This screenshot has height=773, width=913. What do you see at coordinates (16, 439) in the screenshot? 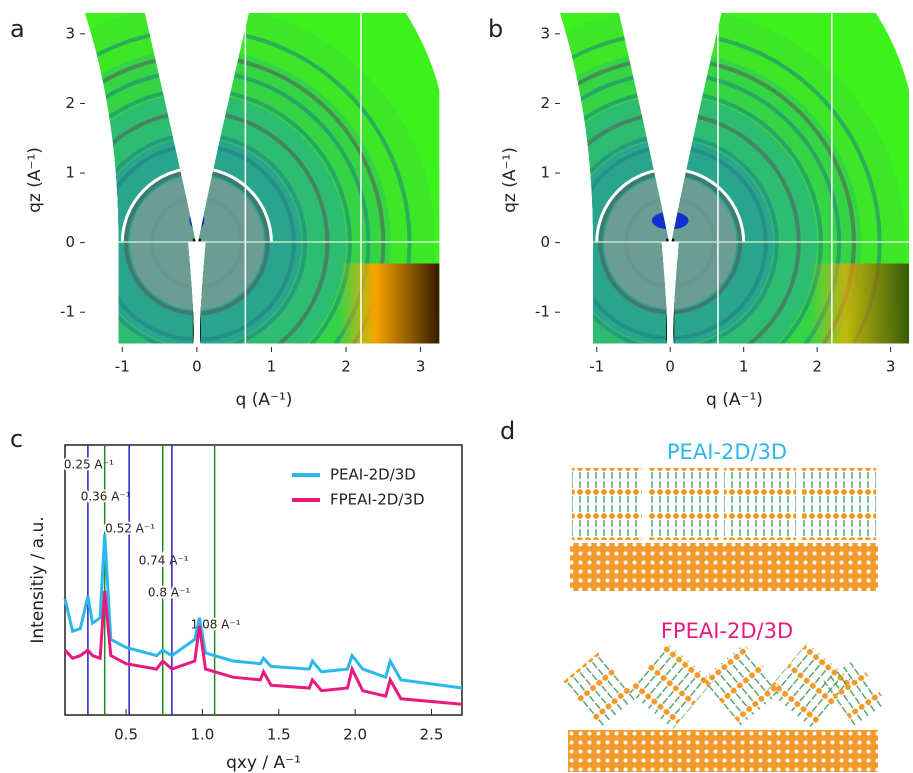
I see `panel-label: c` at bounding box center [16, 439].